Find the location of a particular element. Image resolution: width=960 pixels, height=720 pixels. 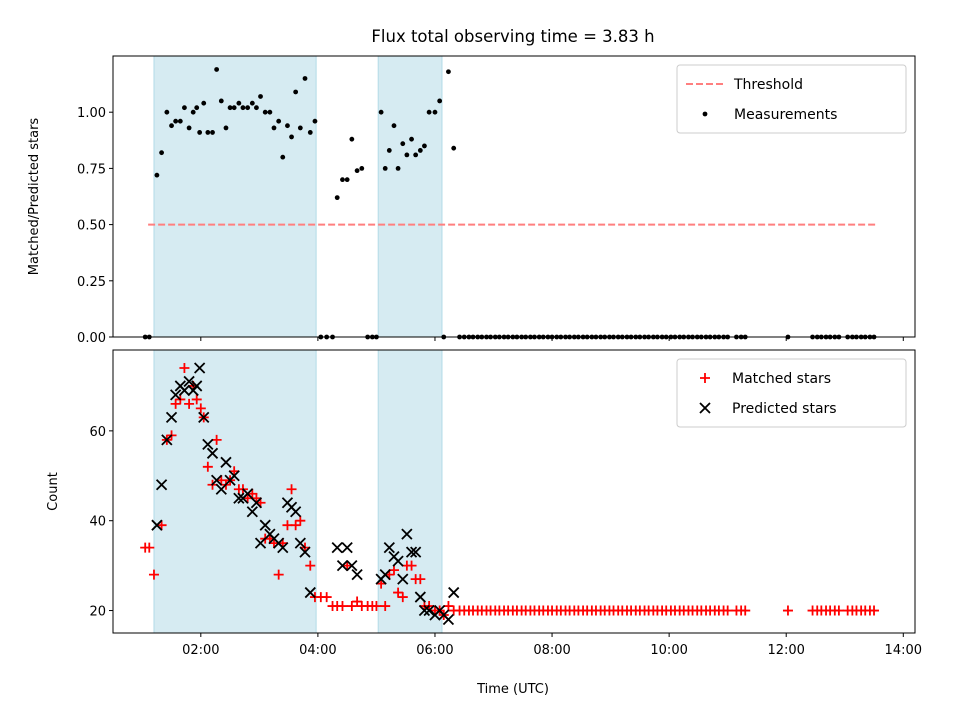

ratio-y-tick-label: 0.50 is located at coordinates (91, 226).